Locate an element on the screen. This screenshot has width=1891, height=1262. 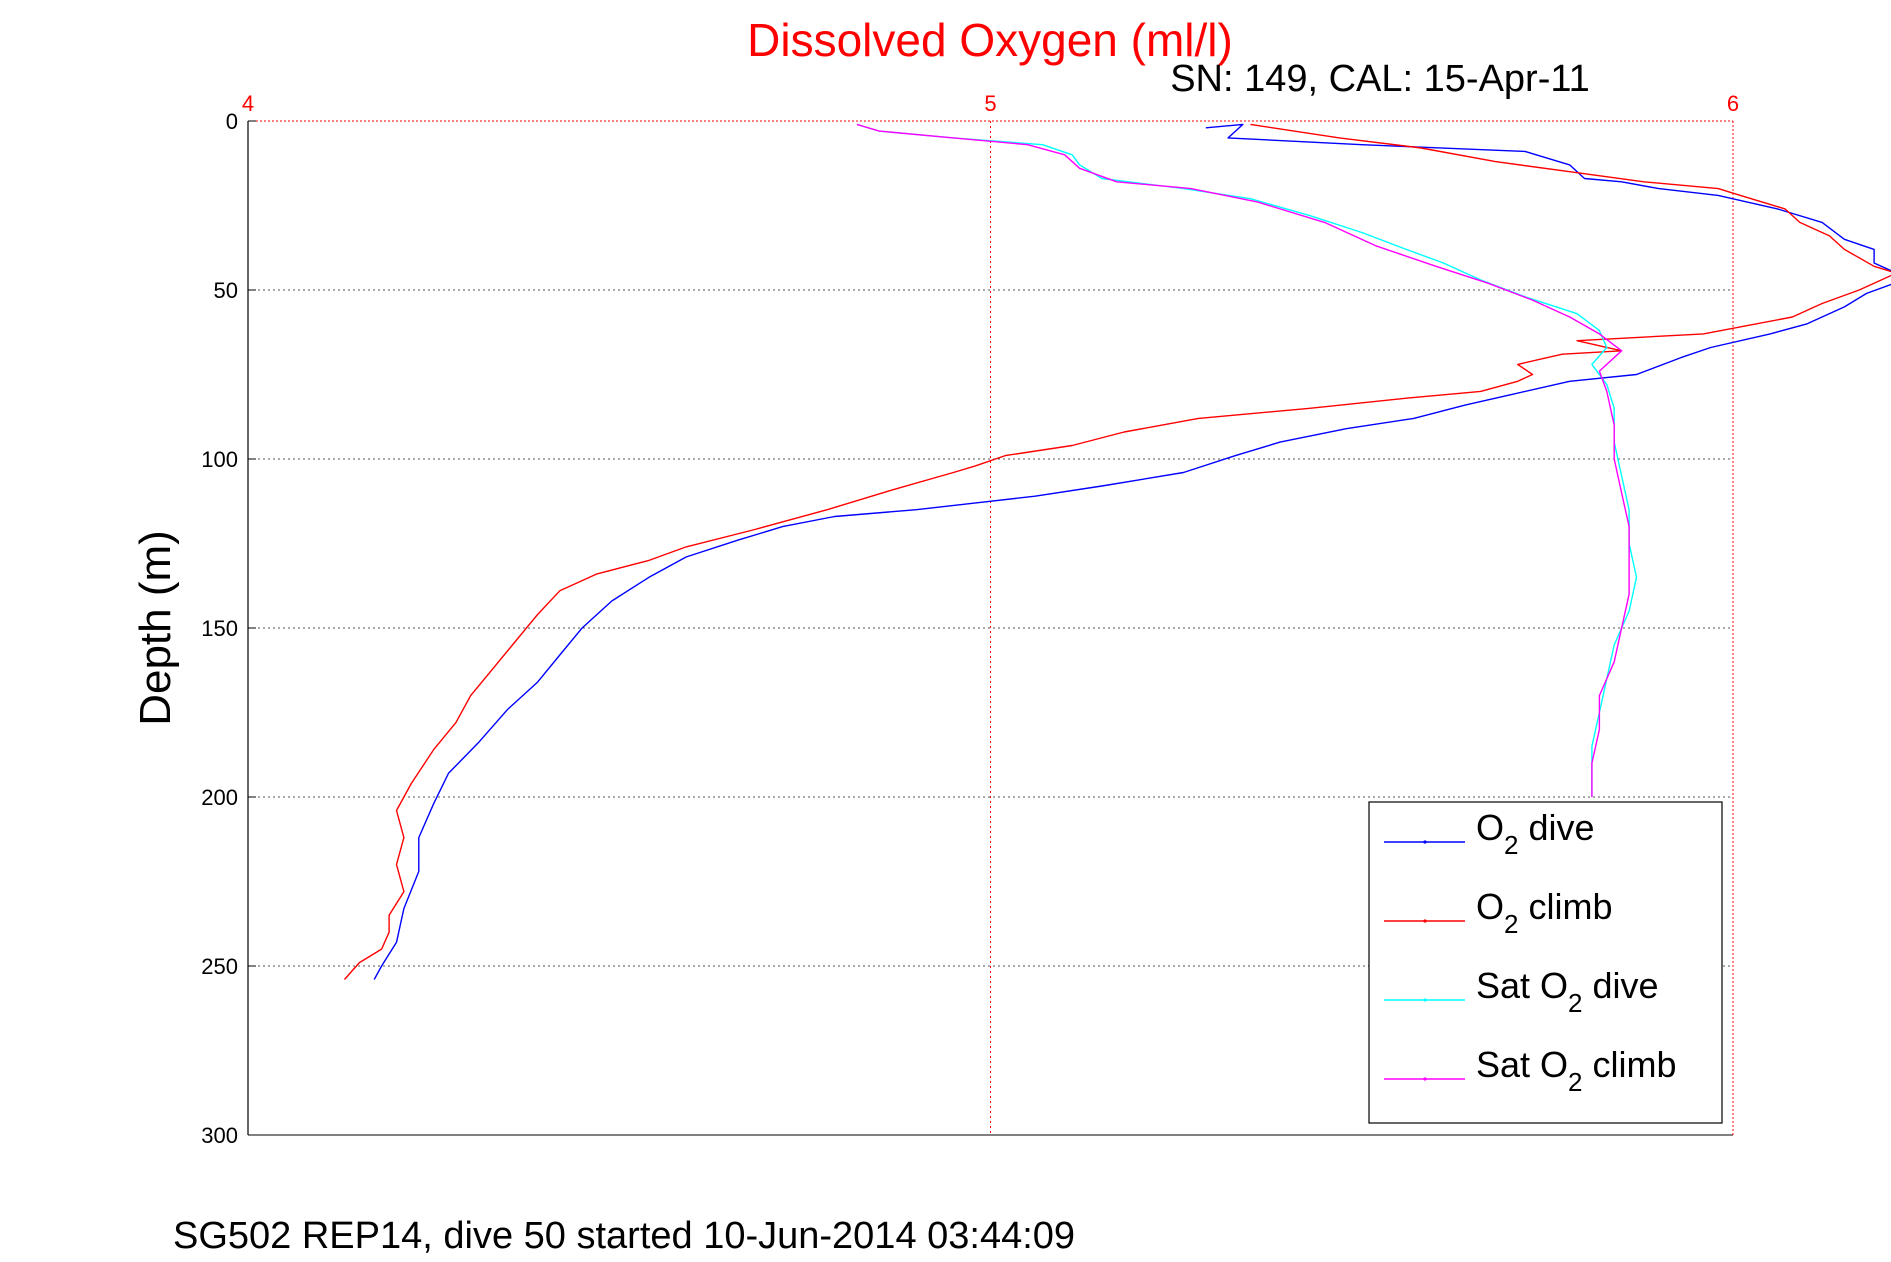
y-tick-label: 100 is located at coordinates (219, 459).